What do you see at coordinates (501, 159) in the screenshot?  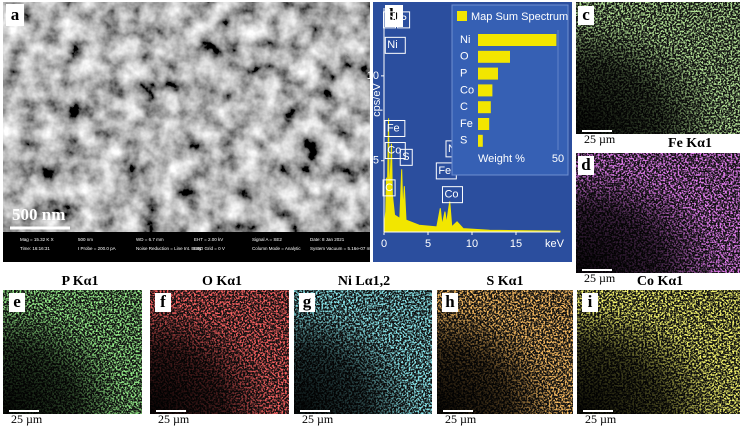 I see `x-axis-label: Weight %` at bounding box center [501, 159].